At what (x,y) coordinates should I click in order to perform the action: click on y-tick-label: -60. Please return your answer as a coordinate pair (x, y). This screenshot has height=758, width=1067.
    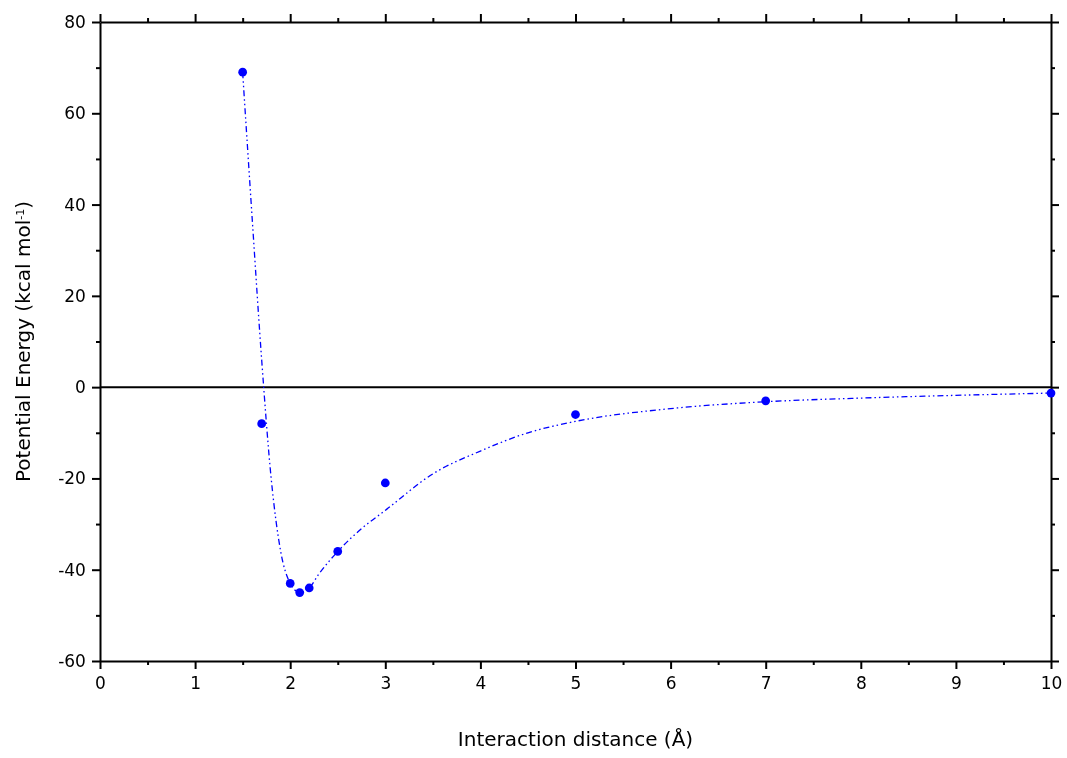
    Looking at the image, I should click on (72, 660).